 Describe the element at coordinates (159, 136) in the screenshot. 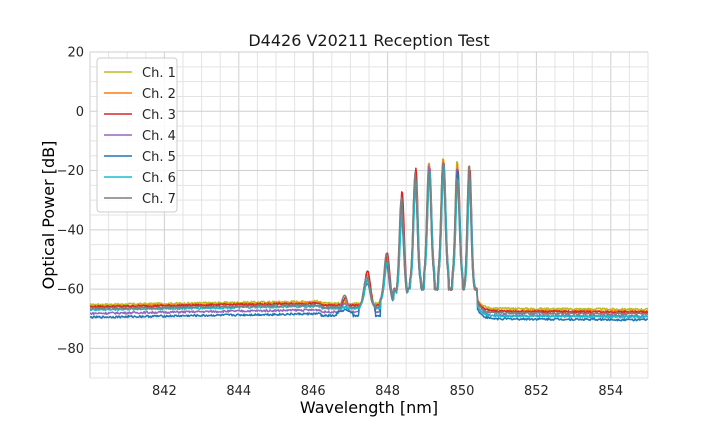

I see `legend-label: Ch. 4` at that location.